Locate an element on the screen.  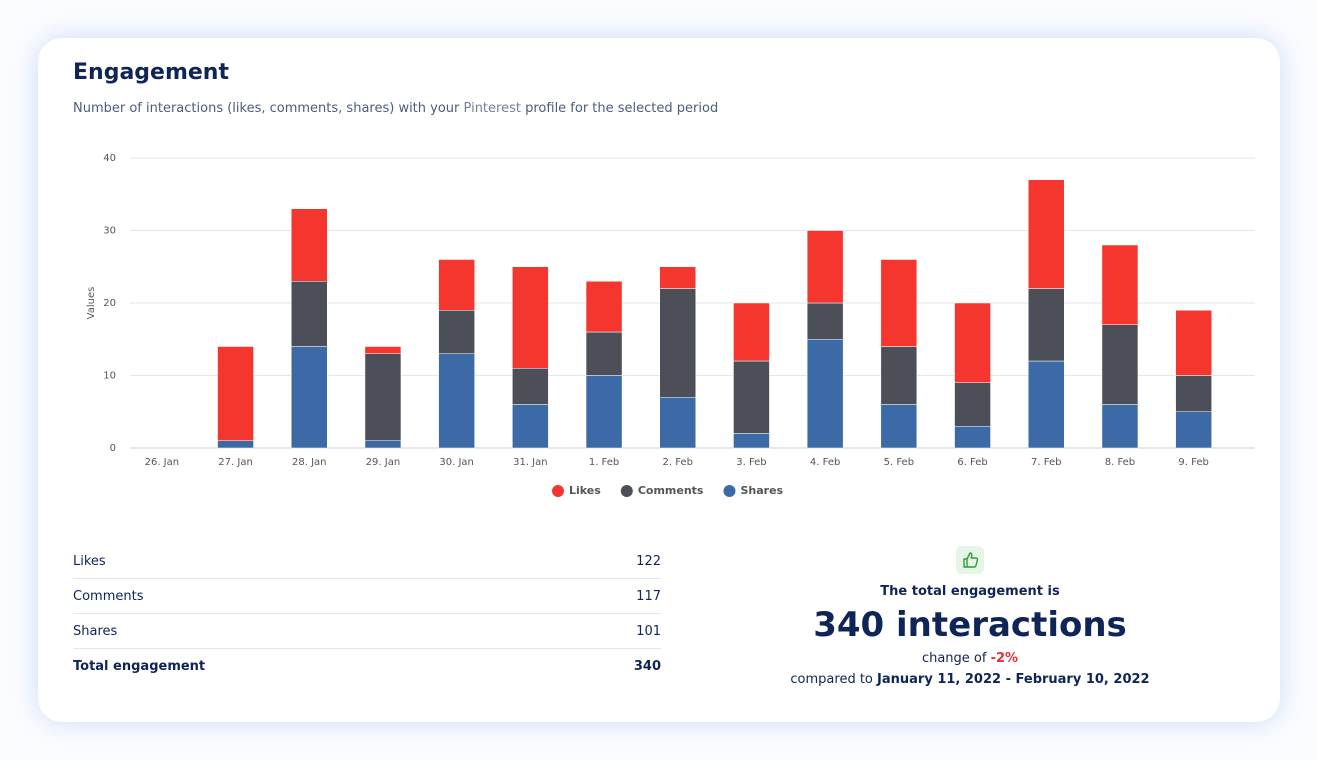
x-tick-label: 2. Feb is located at coordinates (678, 462).